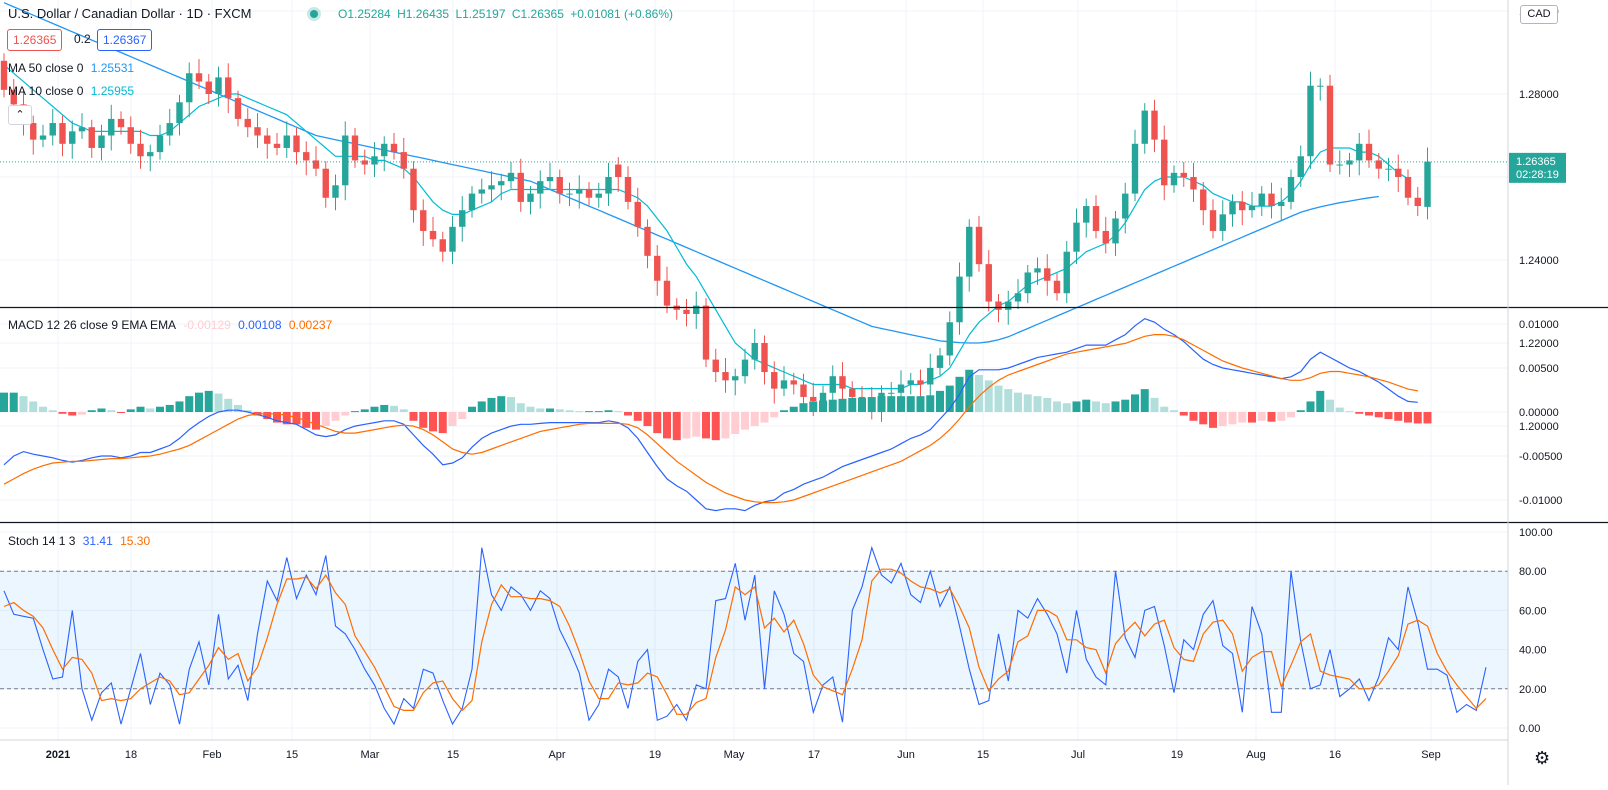 This screenshot has width=1608, height=790. What do you see at coordinates (125, 40) in the screenshot?
I see `buy-button: 1.26367` at bounding box center [125, 40].